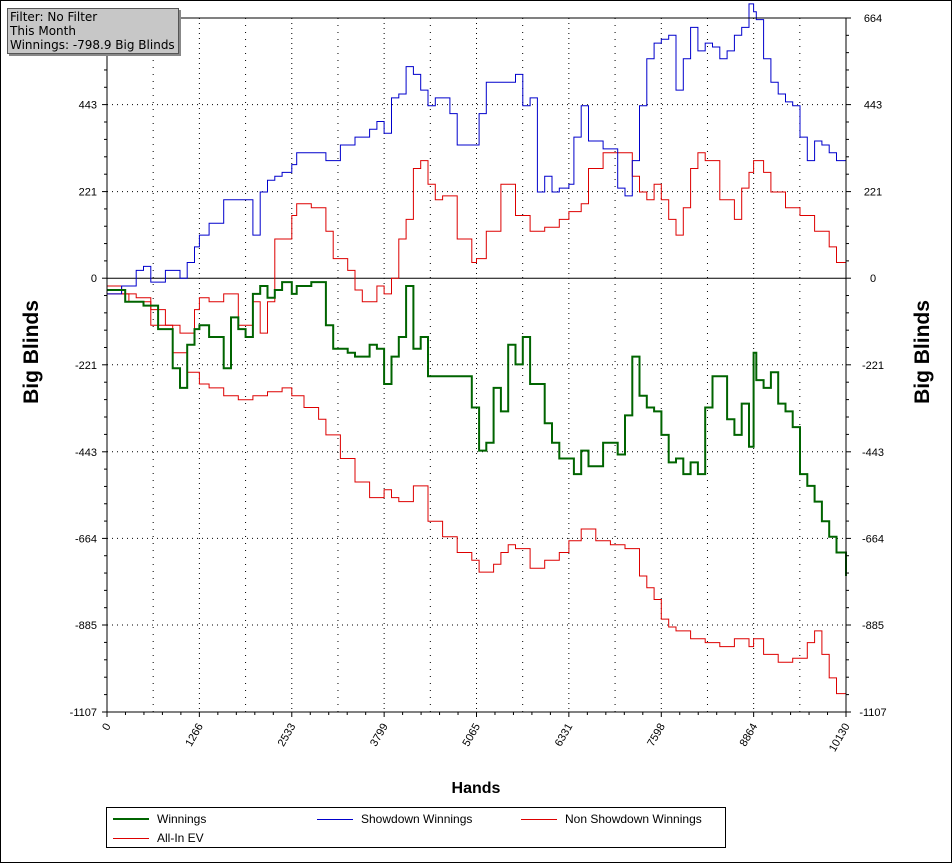 Image resolution: width=952 pixels, height=863 pixels. Describe the element at coordinates (194, 735) in the screenshot. I see `x-tick-label: 1266` at that location.